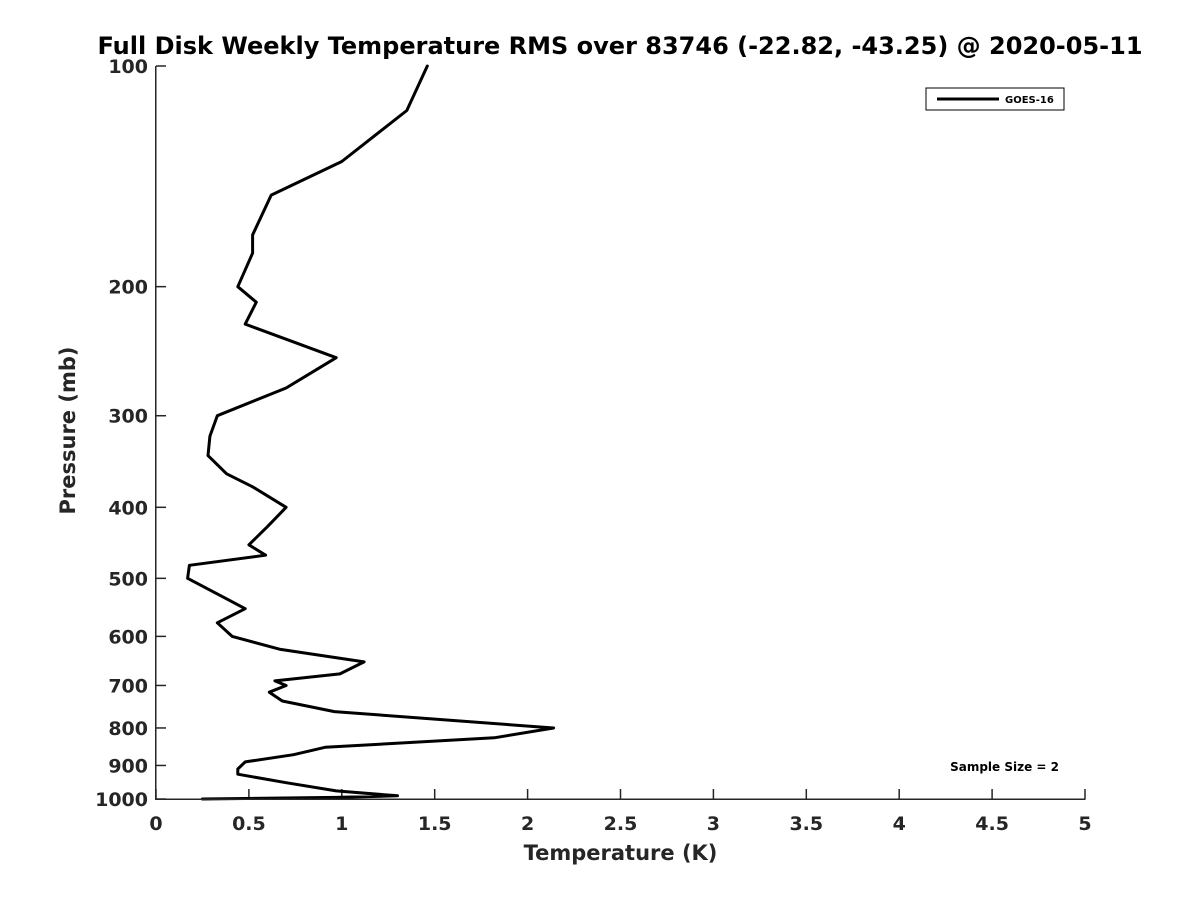 The image size is (1200, 900). What do you see at coordinates (995, 99) in the screenshot?
I see `legend: GOES-16` at bounding box center [995, 99].